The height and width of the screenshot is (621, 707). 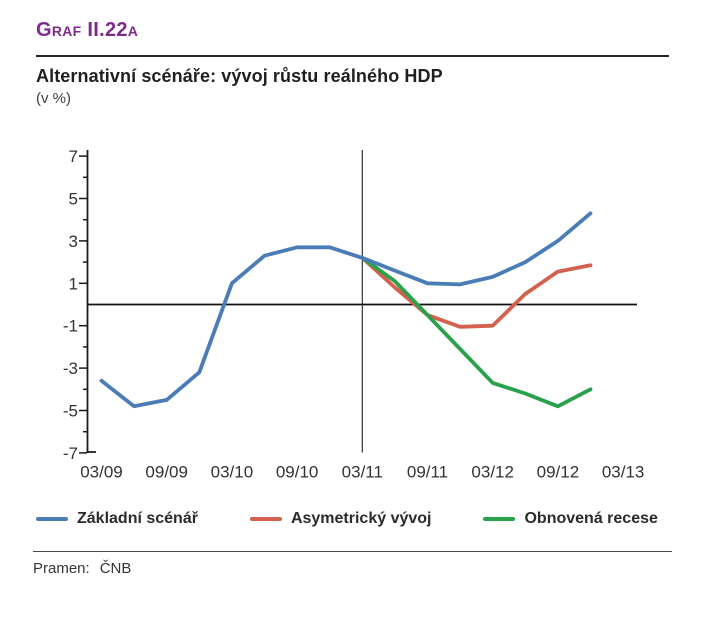 I want to click on y-tick-label: -7, so click(x=70, y=453).